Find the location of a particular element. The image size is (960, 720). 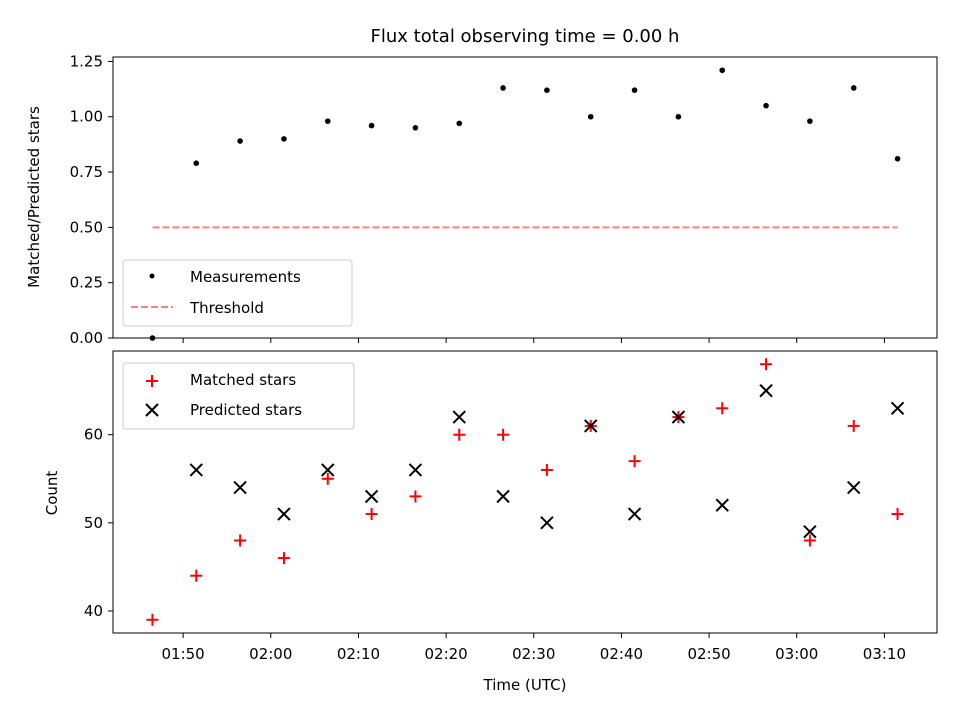

x-tick: 02:40 is located at coordinates (621, 648).